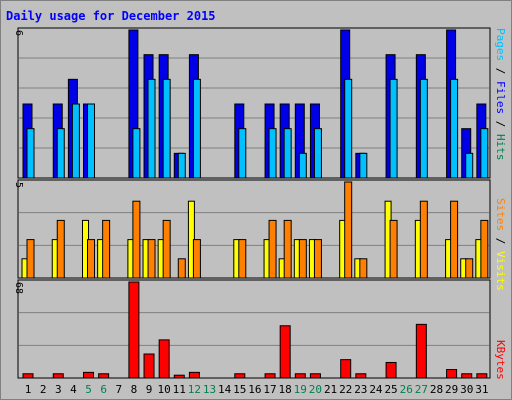  Describe the element at coordinates (73, 389) in the screenshot. I see `x-tick-label-day-4: 4` at that location.